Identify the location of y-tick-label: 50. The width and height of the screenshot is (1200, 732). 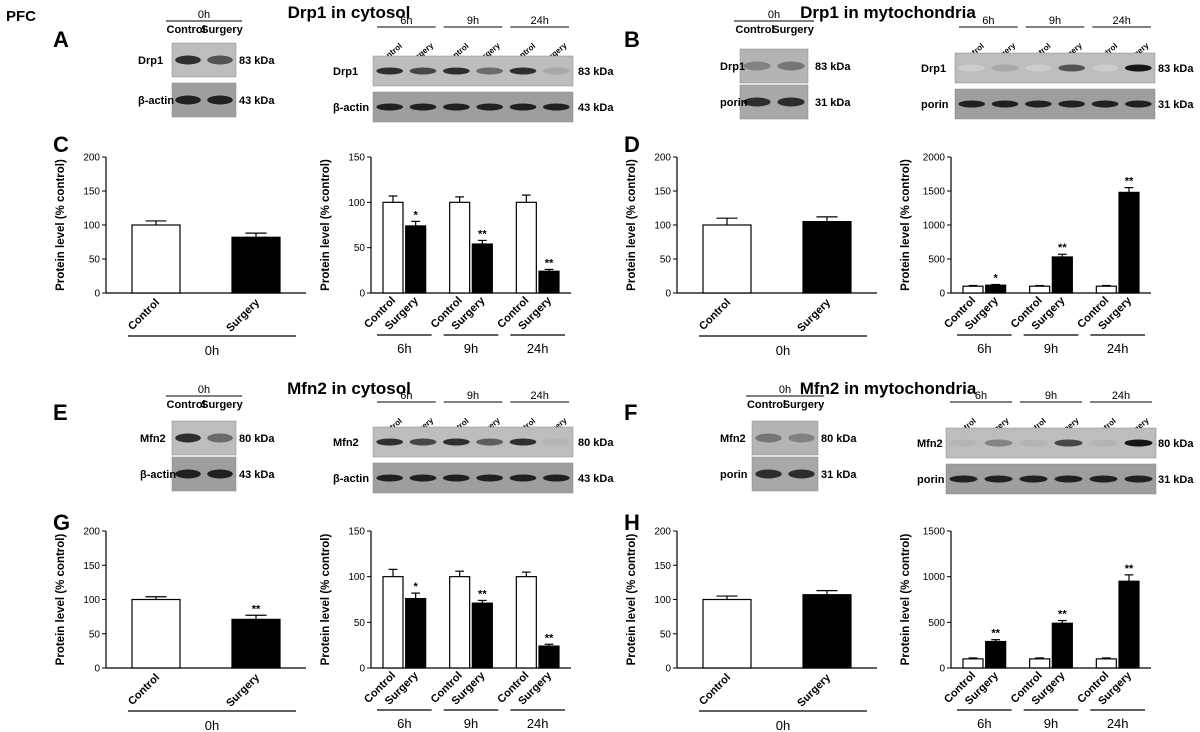
(666, 634).